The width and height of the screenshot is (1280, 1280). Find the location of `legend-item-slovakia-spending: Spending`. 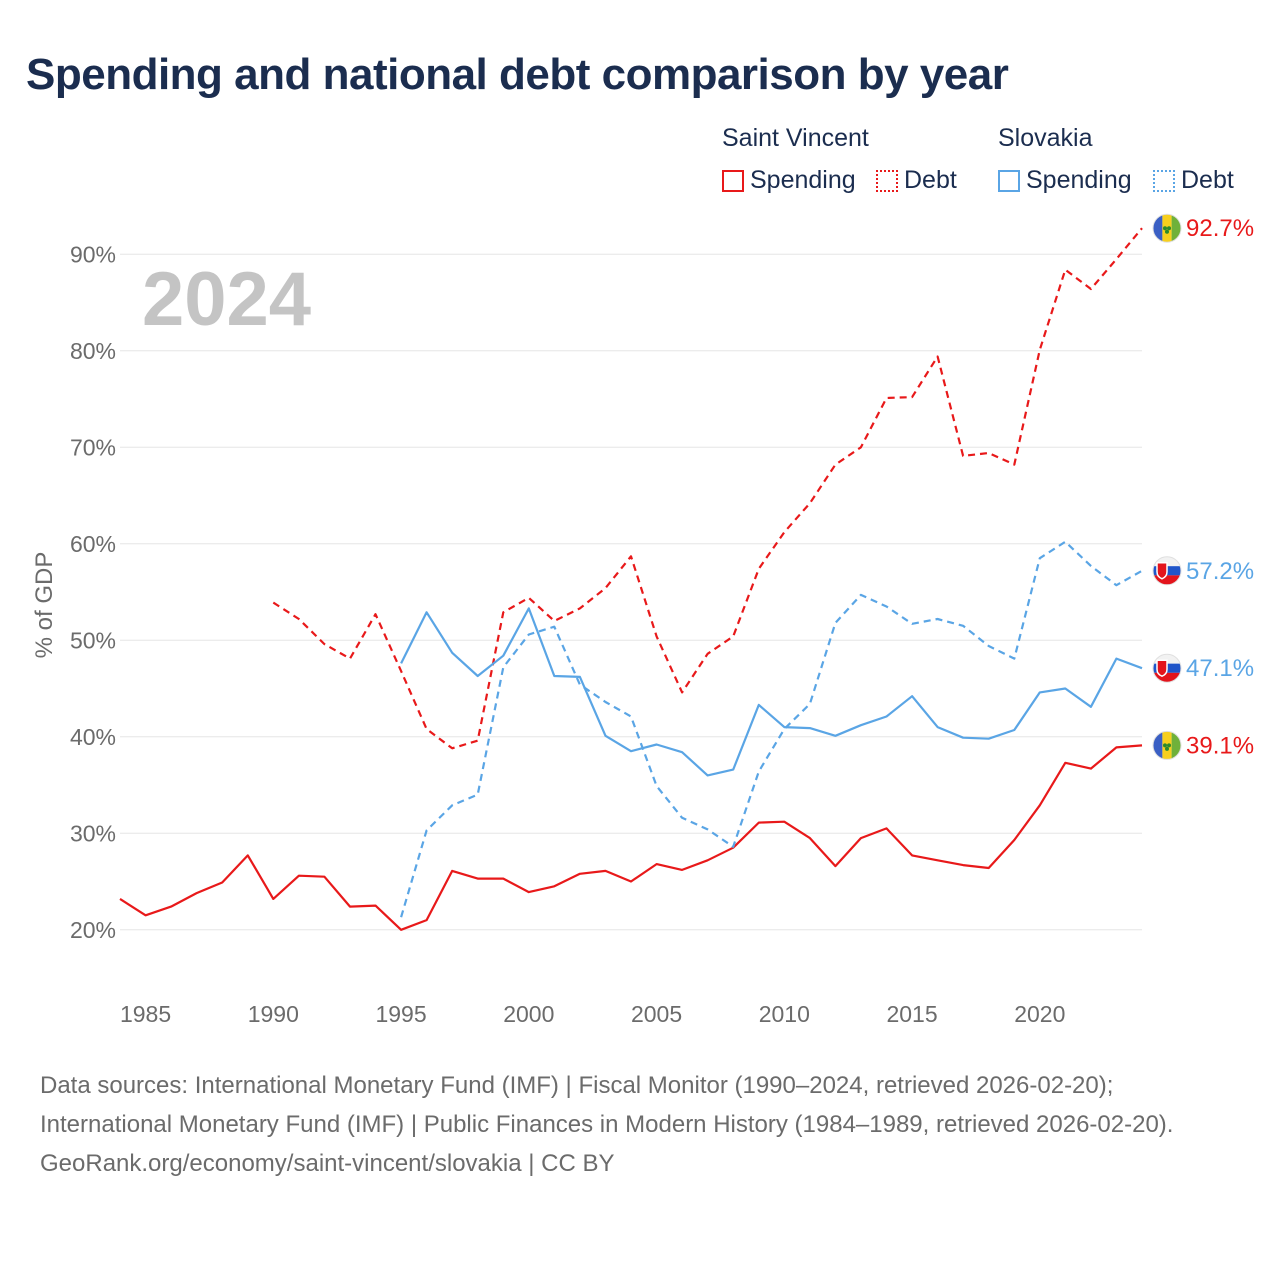

legend-item-slovakia-spending: Spending is located at coordinates (1065, 180).